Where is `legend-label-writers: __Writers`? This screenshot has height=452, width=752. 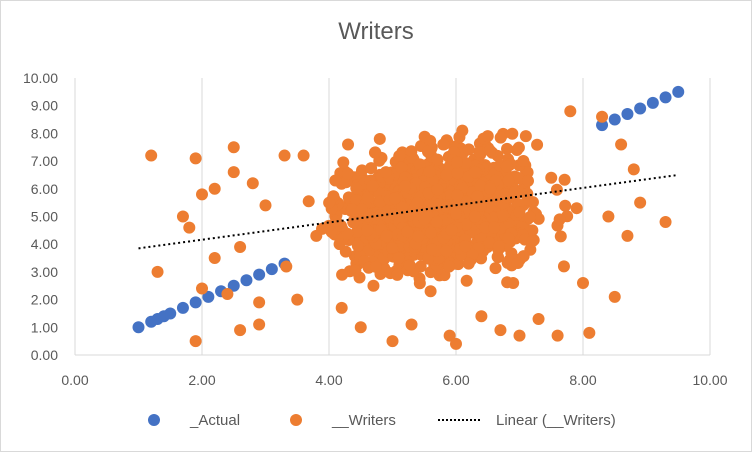 legend-label-writers: __Writers is located at coordinates (364, 420).